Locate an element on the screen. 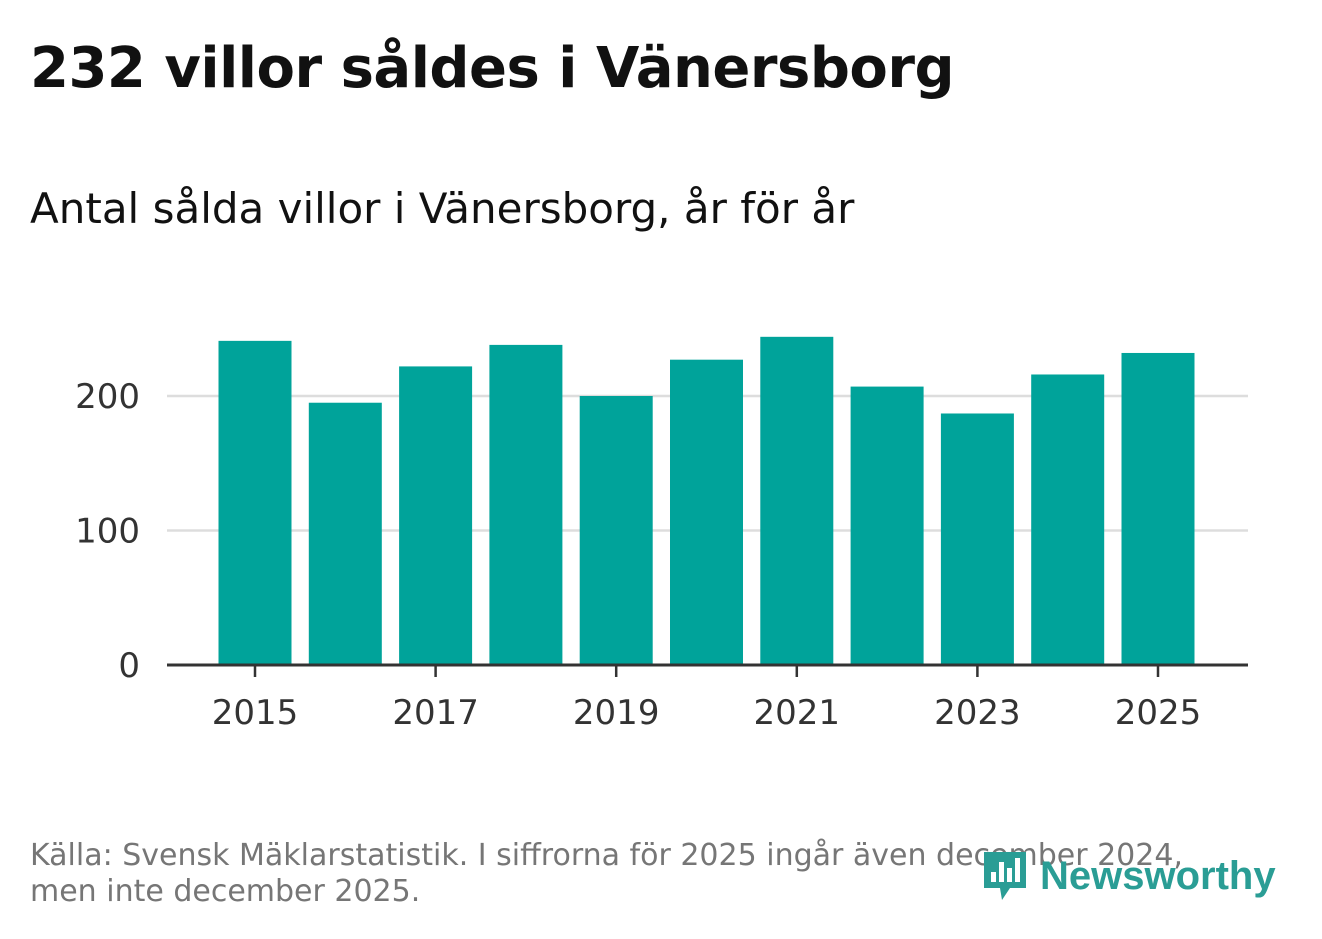 This screenshot has height=939, width=1322. bar-2022 is located at coordinates (887, 525).